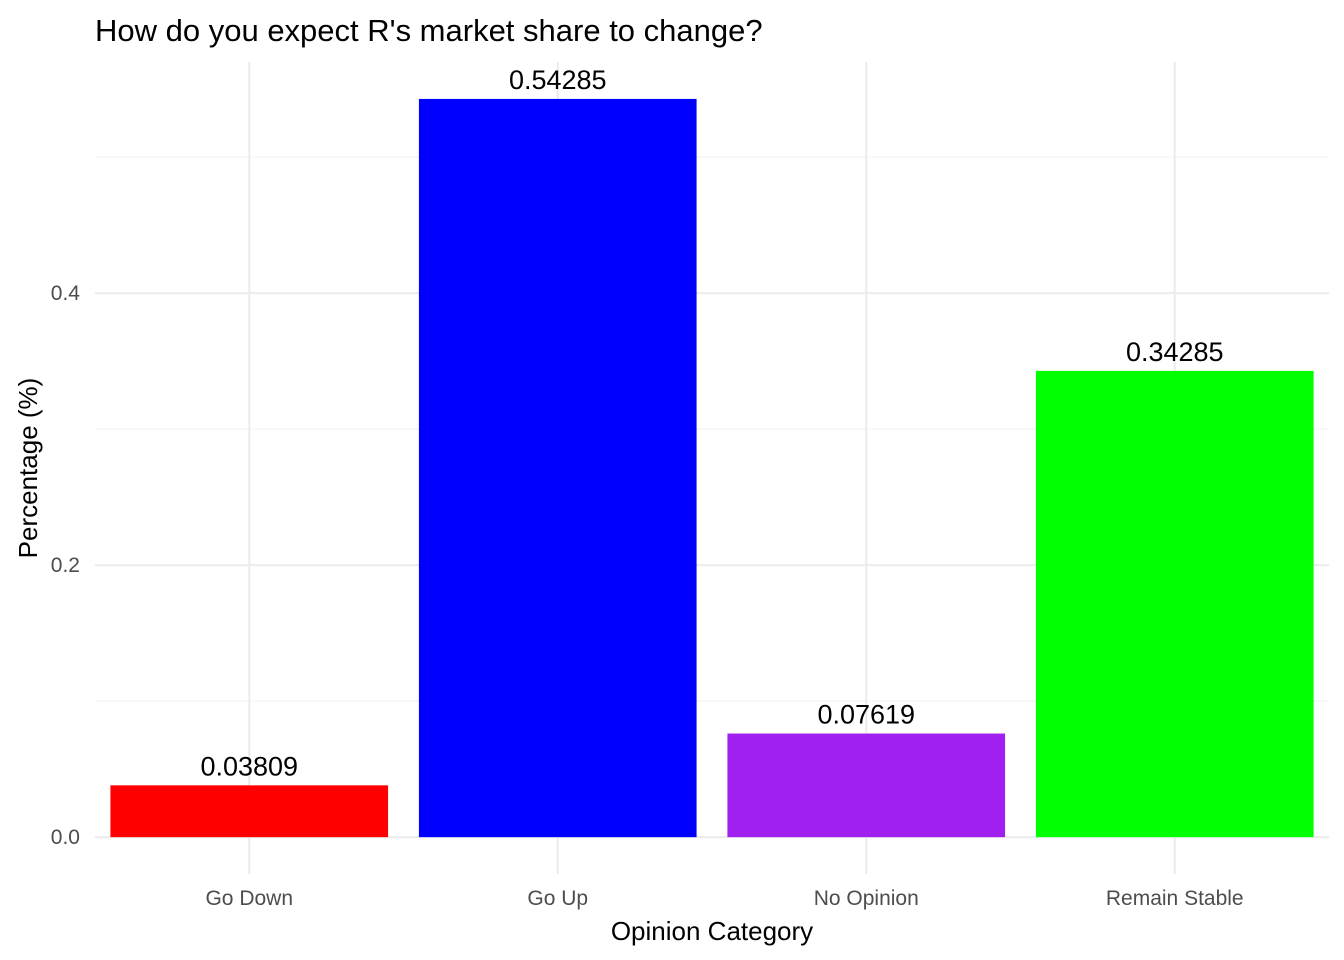  I want to click on y-axis-ticks: 0.0 0.2 0.4, so click(66, 565).